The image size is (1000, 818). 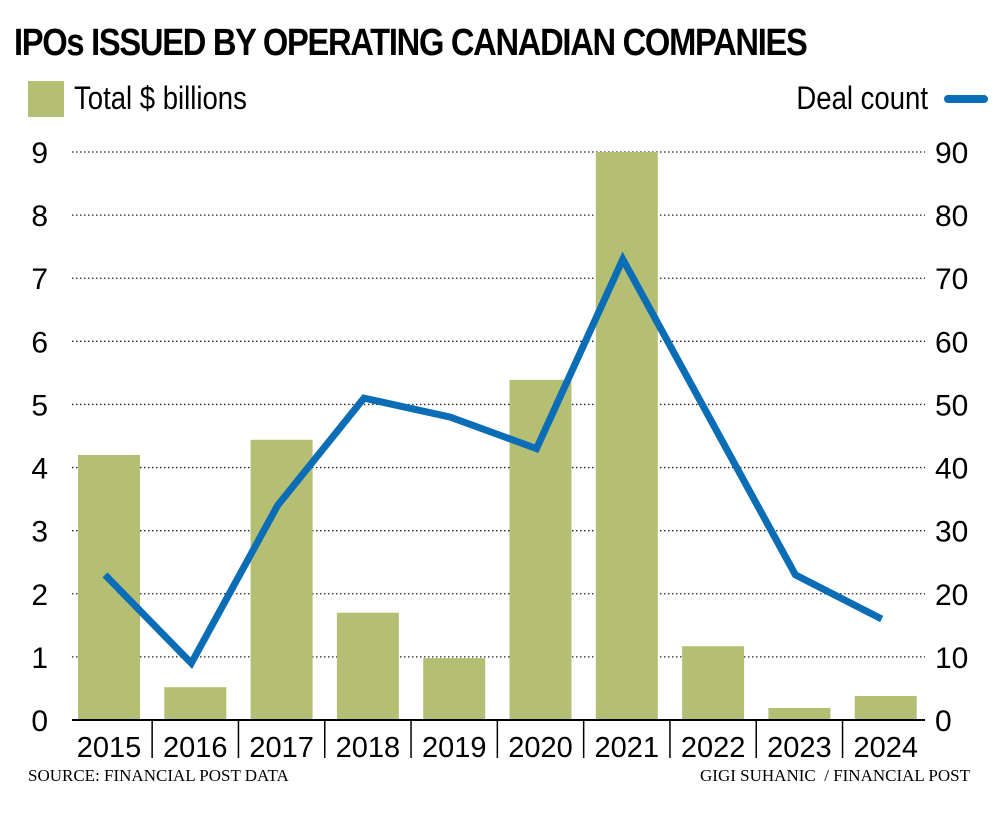 What do you see at coordinates (281, 748) in the screenshot?
I see `x-tick-label: 2017` at bounding box center [281, 748].